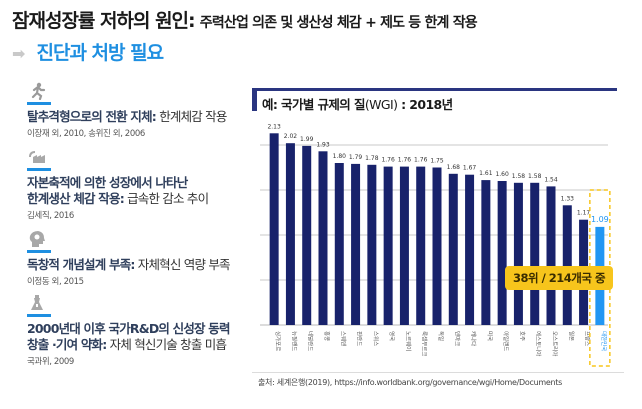  What do you see at coordinates (104, 21) in the screenshot?
I see `title-main: 잠재성장률 저하의 원인:` at bounding box center [104, 21].